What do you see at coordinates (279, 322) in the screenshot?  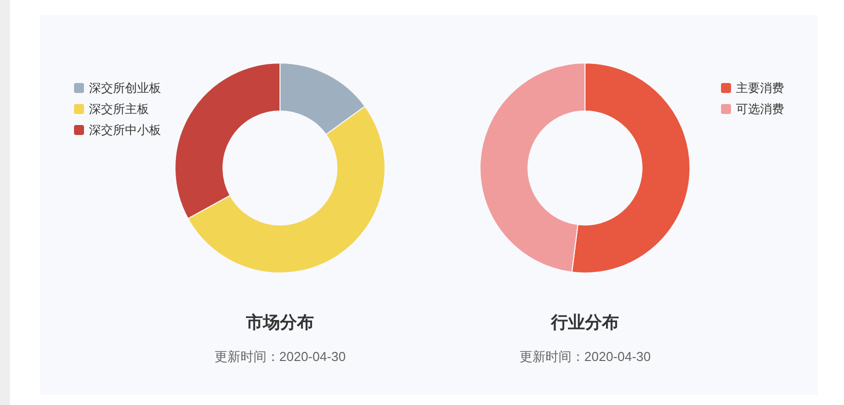 I see `text: 市场分布` at bounding box center [279, 322].